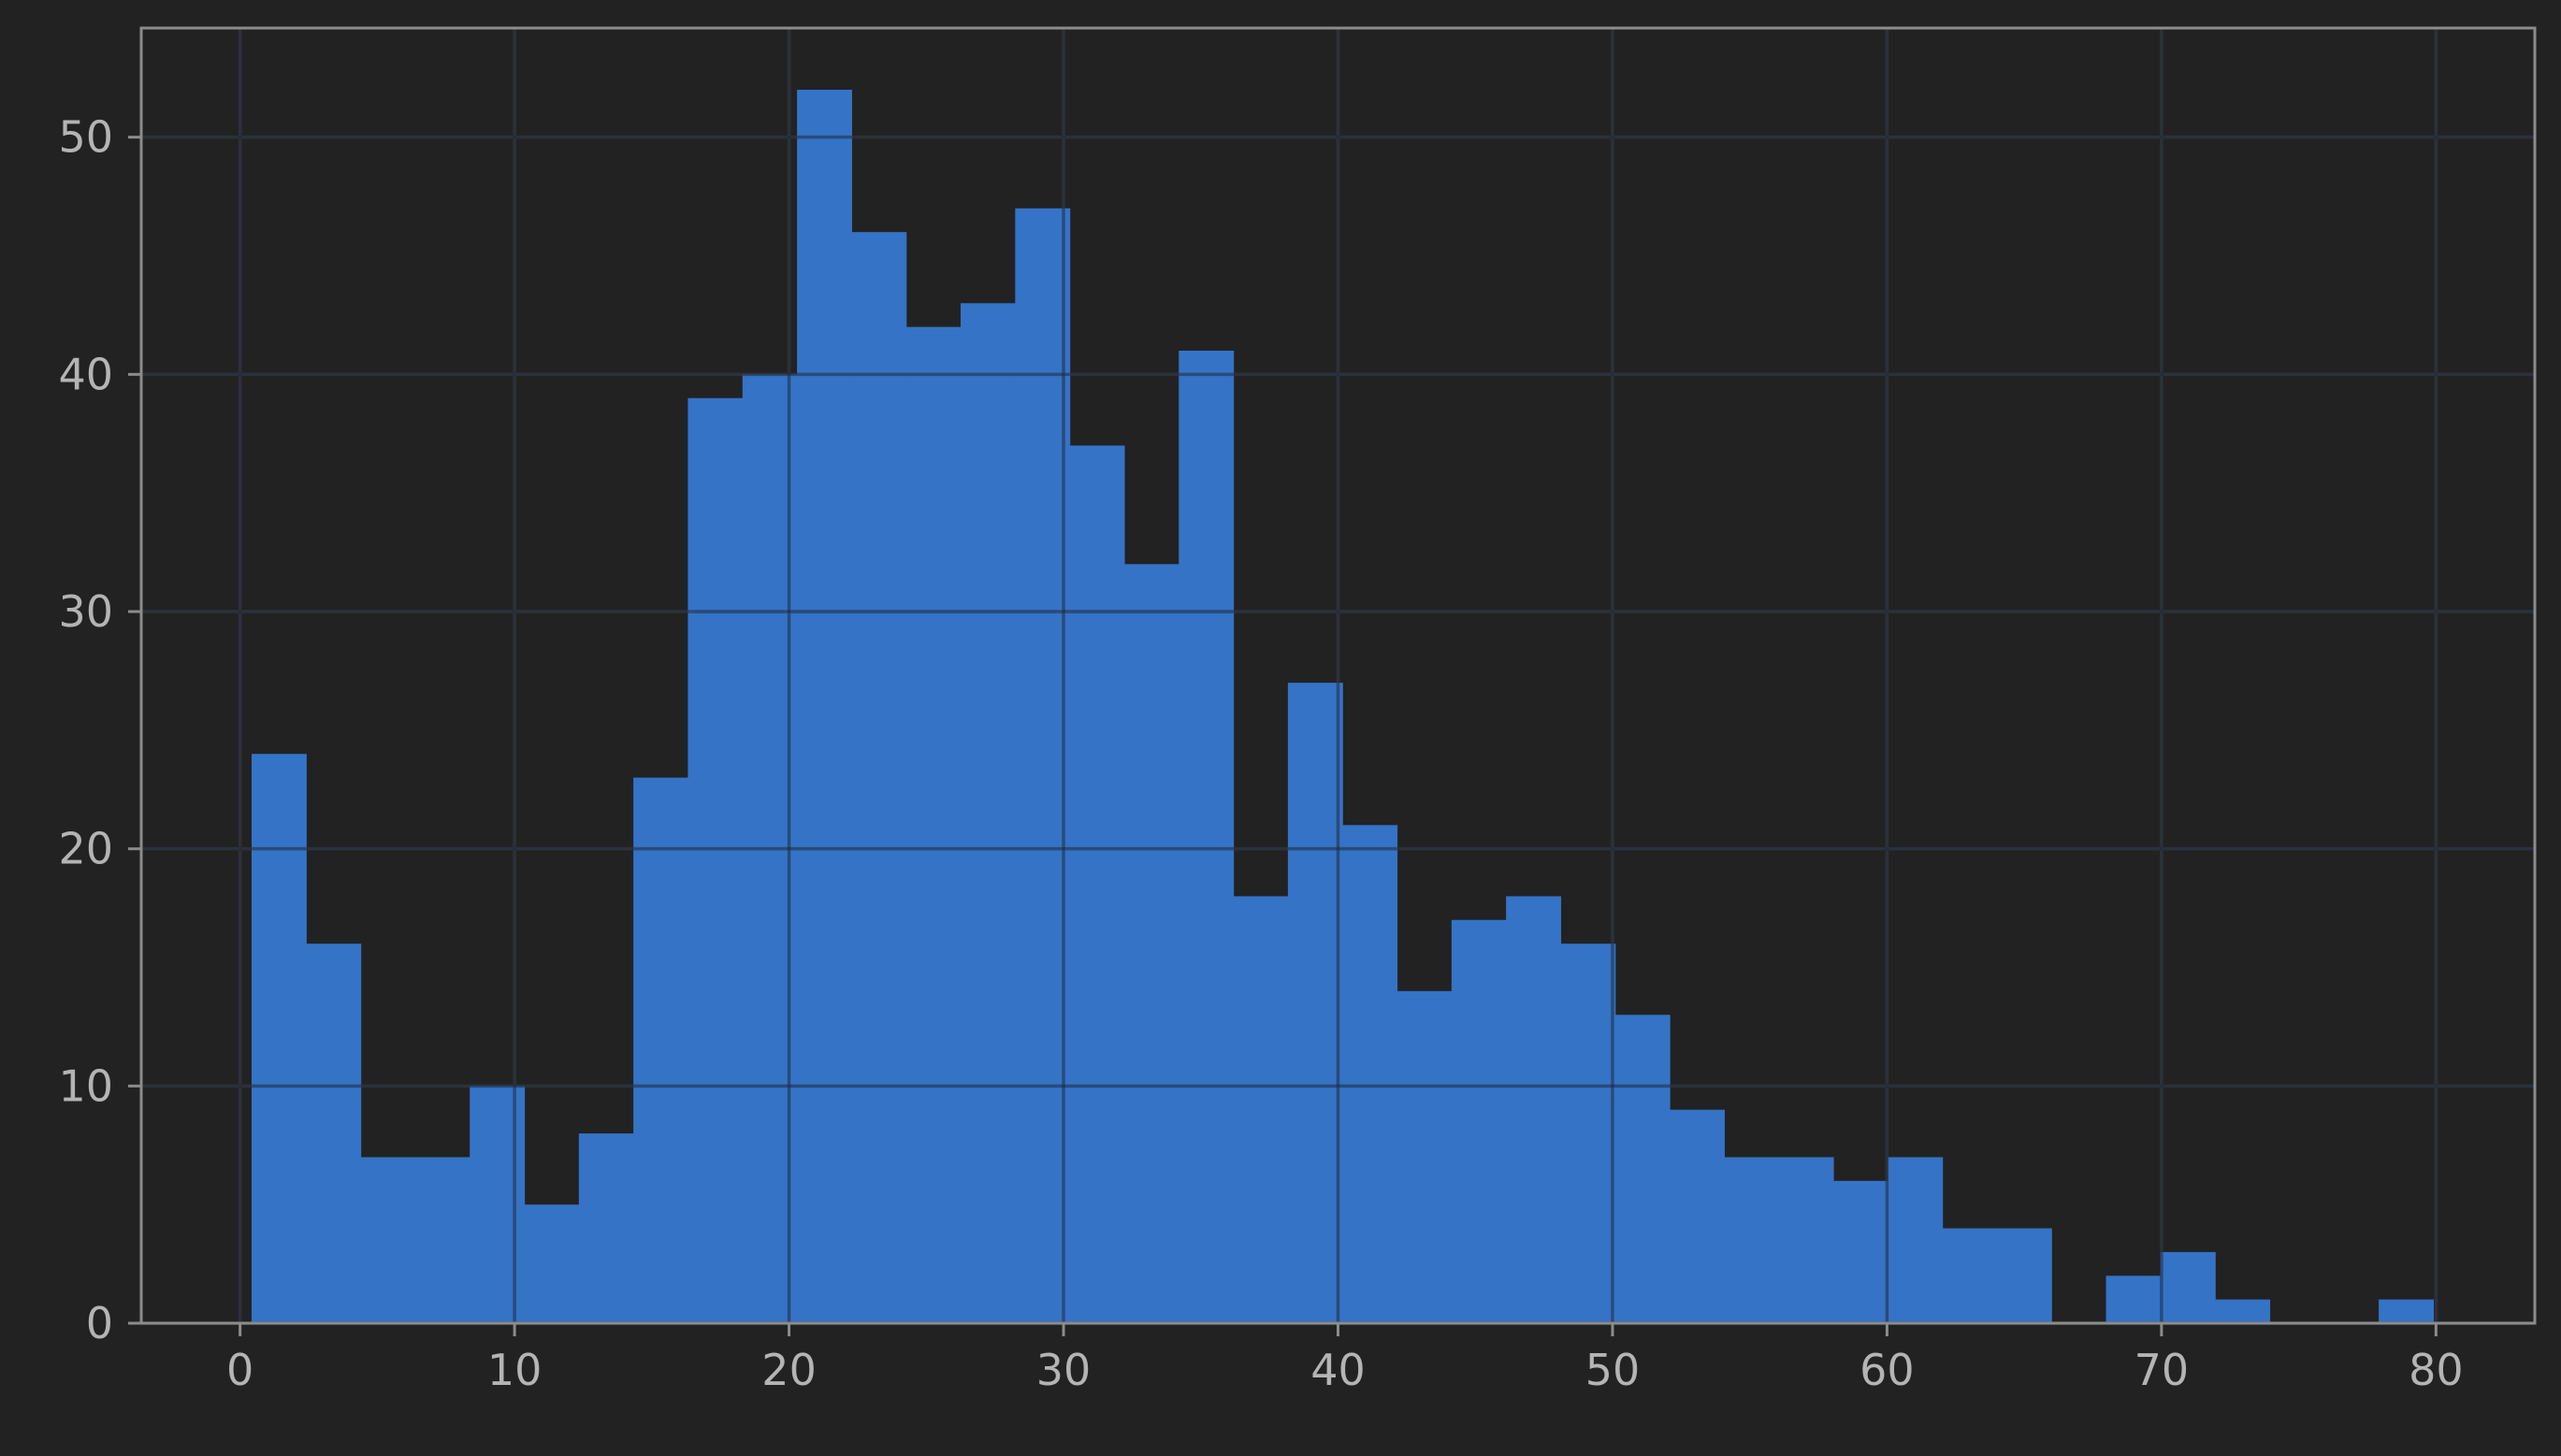  Describe the element at coordinates (2162, 1370) in the screenshot. I see `x-tick-label: 70` at that location.